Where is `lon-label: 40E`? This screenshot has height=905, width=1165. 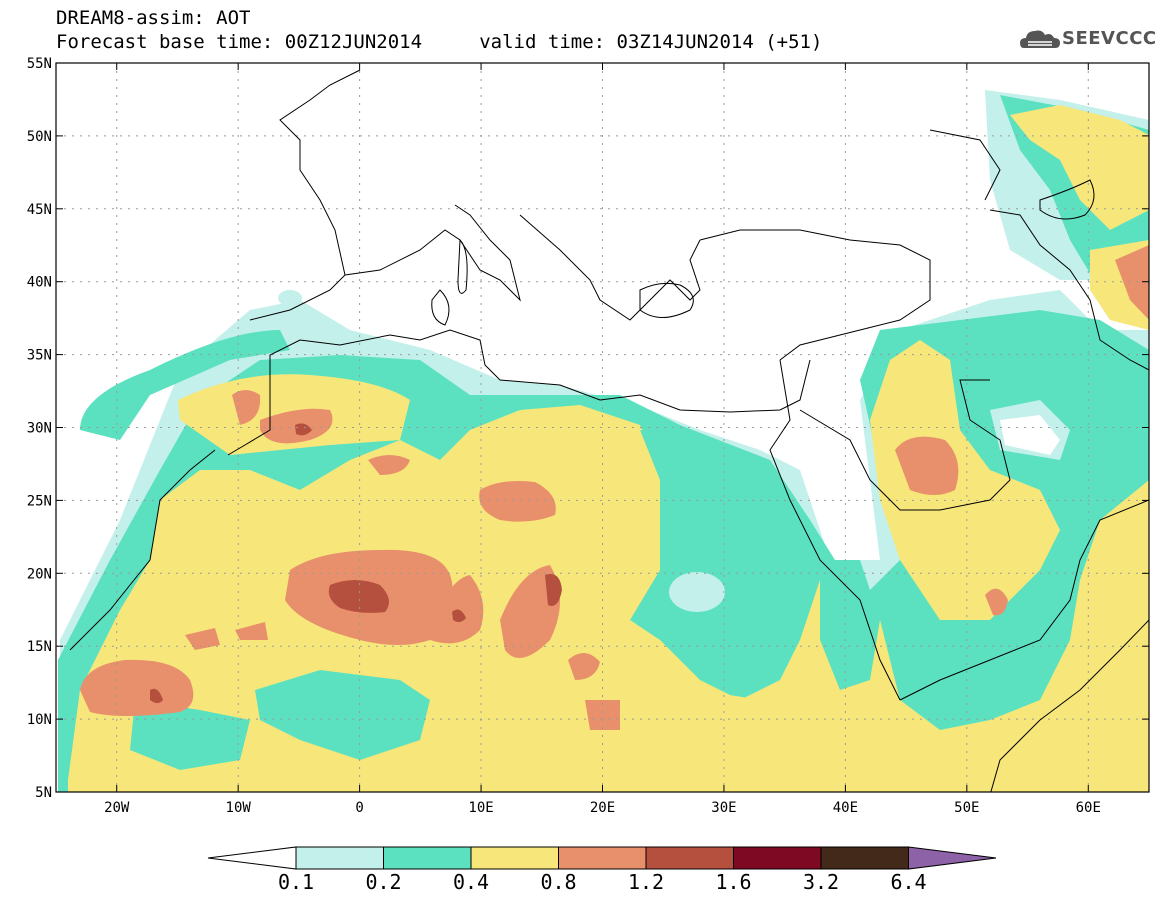 lon-label: 40E is located at coordinates (845, 808).